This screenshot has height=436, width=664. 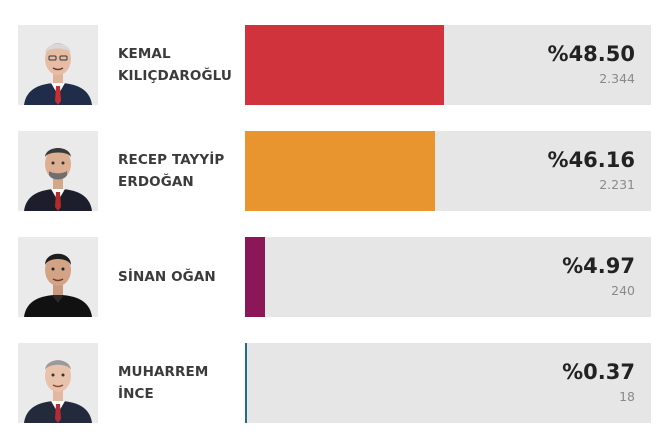 What do you see at coordinates (598, 266) in the screenshot?
I see `vote-percentage: %4.97` at bounding box center [598, 266].